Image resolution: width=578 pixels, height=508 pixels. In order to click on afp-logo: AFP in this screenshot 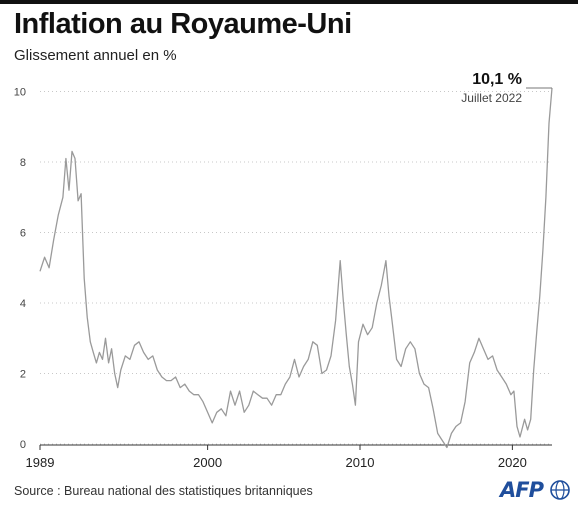, I will do `click(536, 490)`.